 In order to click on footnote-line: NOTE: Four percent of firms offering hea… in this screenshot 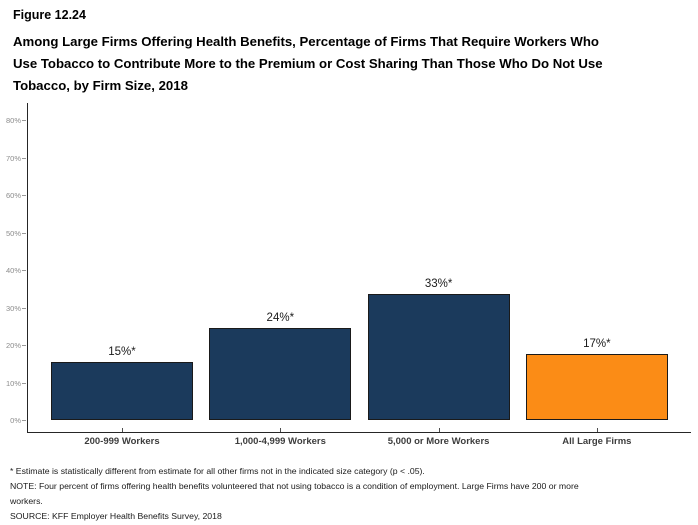, I will do `click(294, 486)`.